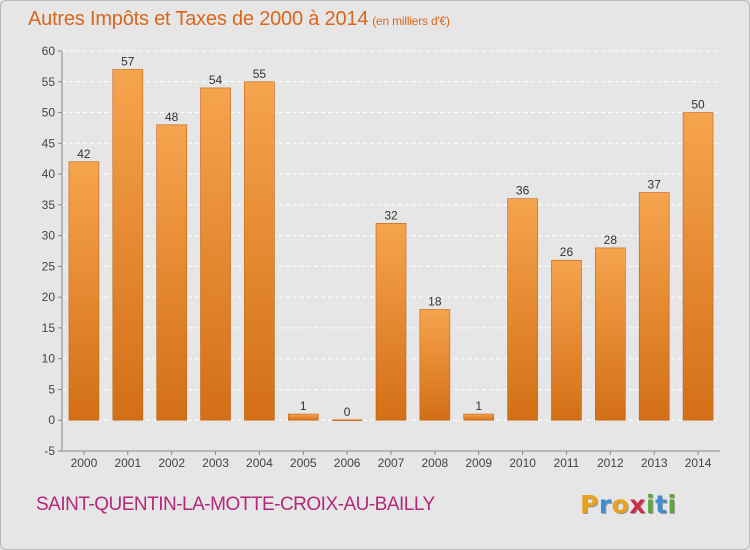 The width and height of the screenshot is (750, 550). What do you see at coordinates (198, 19) in the screenshot?
I see `chart-title-text: Autres Impôts et Taxes de 2000 à 2014` at bounding box center [198, 19].